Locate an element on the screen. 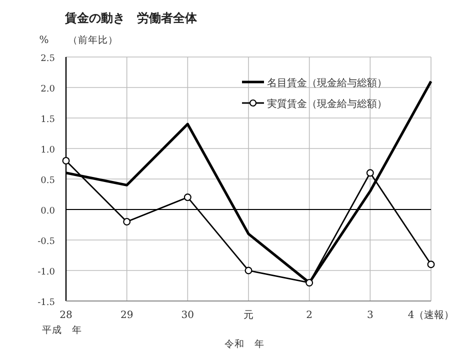 This screenshot has height=355, width=474. x-tick-label: 4（速報） is located at coordinates (431, 315).